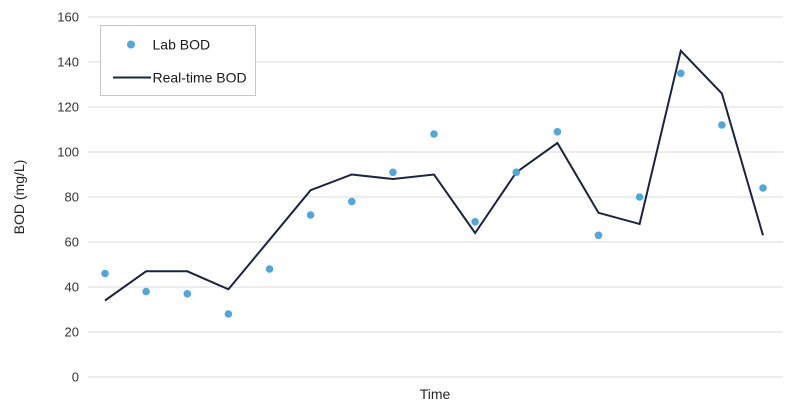 The width and height of the screenshot is (800, 417). Describe the element at coordinates (75, 377) in the screenshot. I see `y-tick-label: 0` at that location.